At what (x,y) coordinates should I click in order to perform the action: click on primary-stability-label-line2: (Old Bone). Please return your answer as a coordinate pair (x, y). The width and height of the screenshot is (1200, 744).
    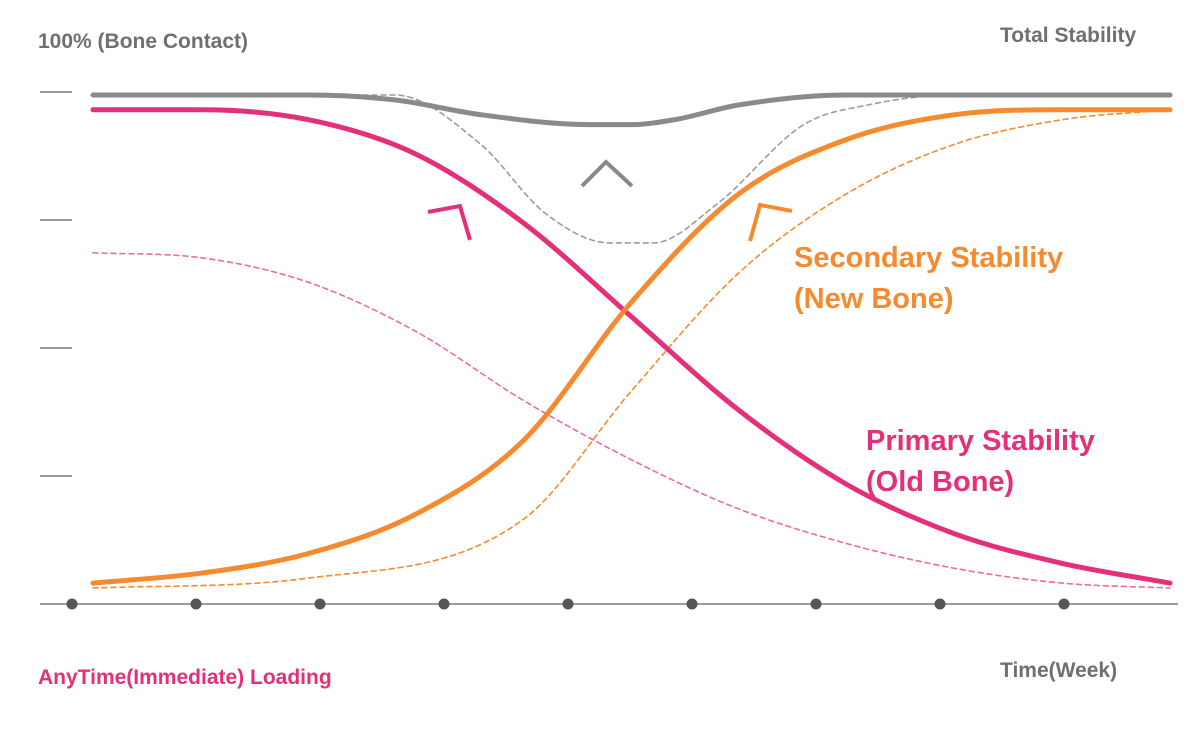
    Looking at the image, I should click on (940, 482).